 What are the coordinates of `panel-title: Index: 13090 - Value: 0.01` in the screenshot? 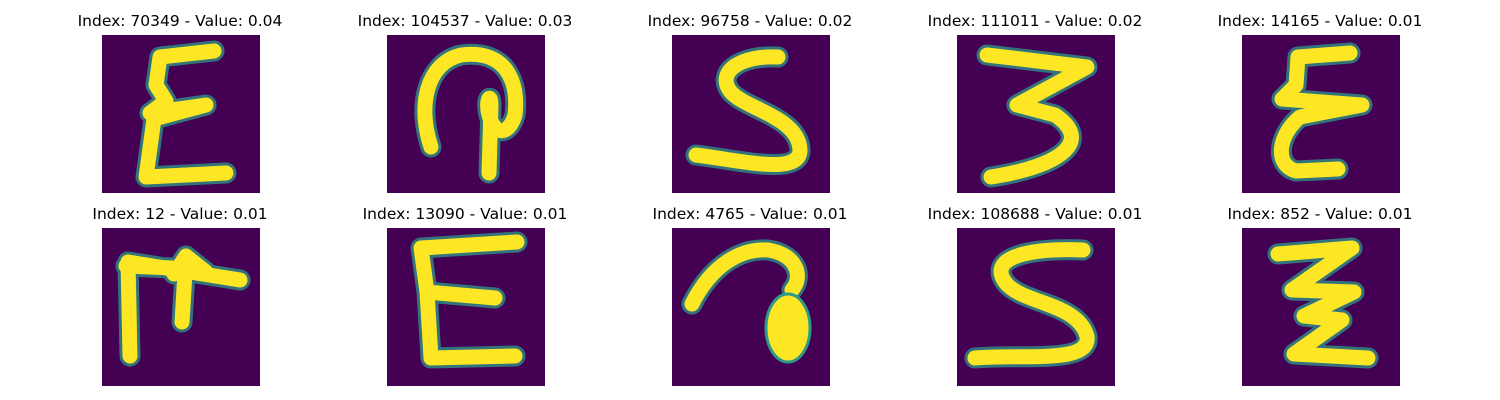 It's located at (465, 214).